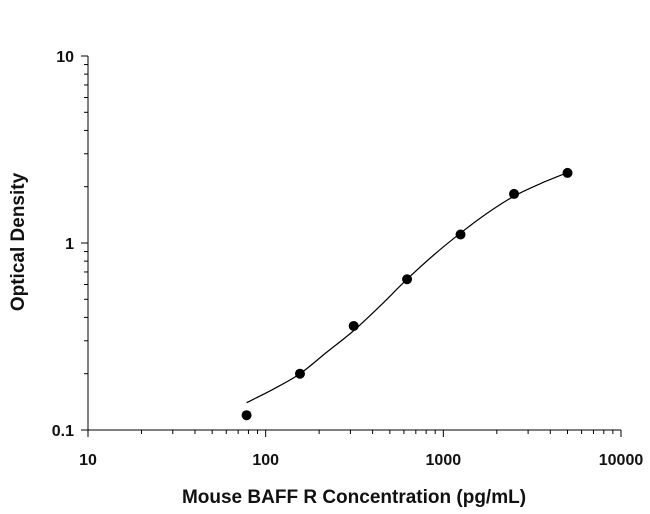  Describe the element at coordinates (444, 460) in the screenshot. I see `x-tick-label: 1000` at that location.